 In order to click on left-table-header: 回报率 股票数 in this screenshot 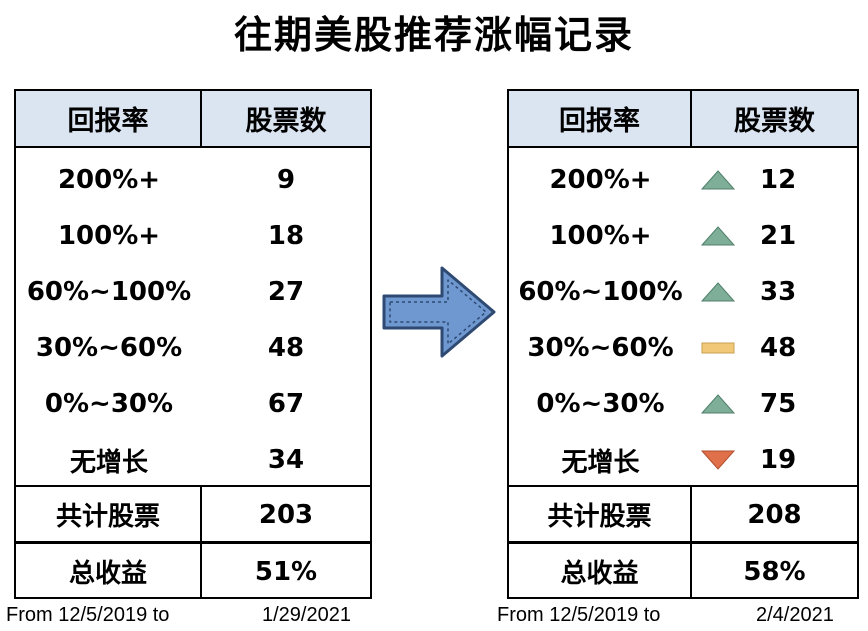, I will do `click(193, 119)`.